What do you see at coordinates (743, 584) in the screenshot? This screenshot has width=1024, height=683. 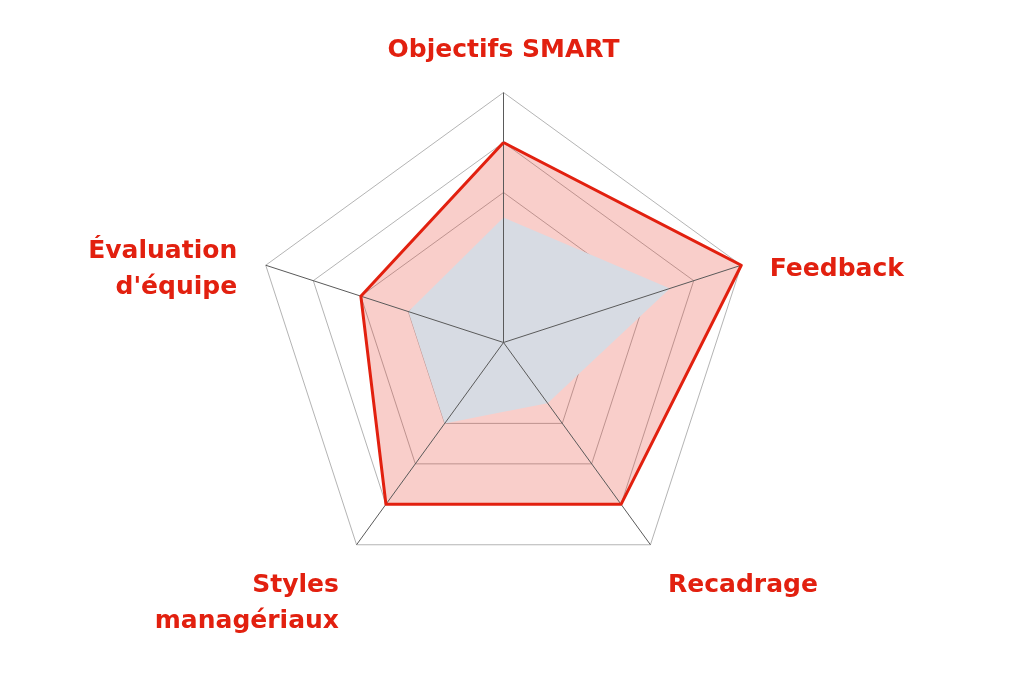 I see `spoke-label: Recadrage` at bounding box center [743, 584].